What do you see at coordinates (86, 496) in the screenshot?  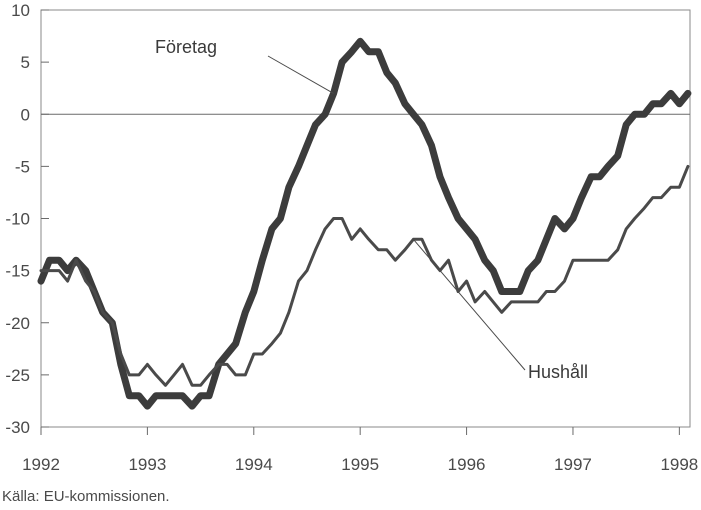 I see `source-note: Källa: EU-kommissionen.` at bounding box center [86, 496].